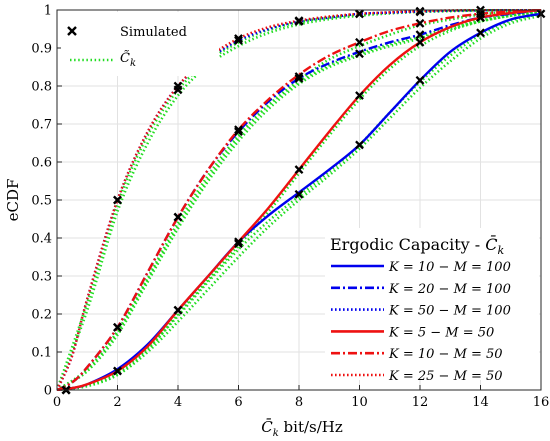 This screenshot has height=441, width=550. I want to click on y-tick-labels: 0 0.1 0.2 0.3 0.4 0.5 0.6 0.7 0.8 0.9 1, so click(46, 201).